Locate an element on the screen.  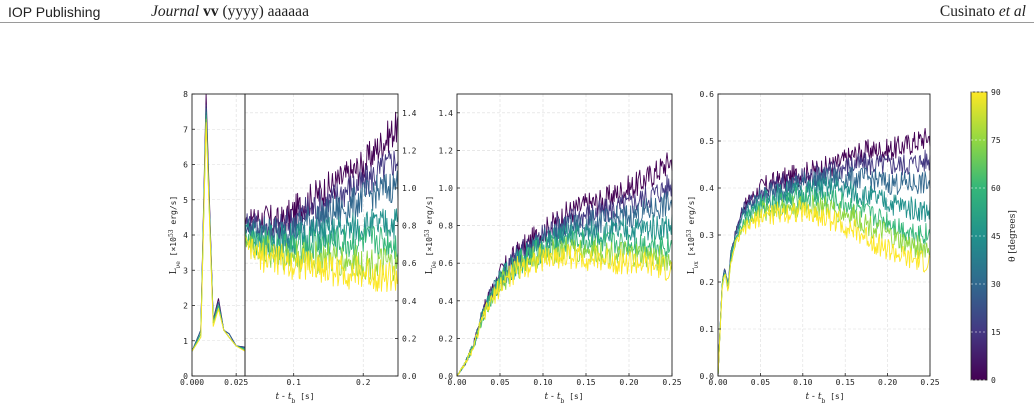
colorbar-tick-label: 45 is located at coordinates (996, 236).